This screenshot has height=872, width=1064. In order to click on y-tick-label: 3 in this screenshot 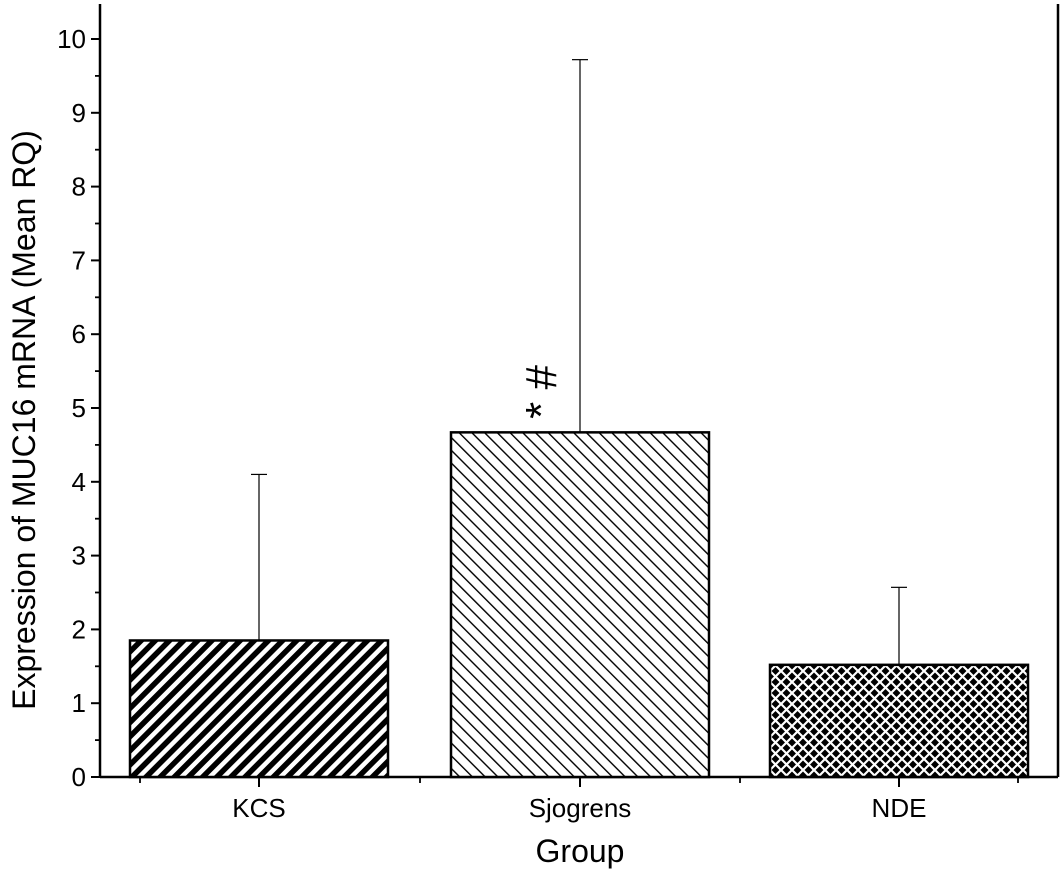, I will do `click(79, 556)`.